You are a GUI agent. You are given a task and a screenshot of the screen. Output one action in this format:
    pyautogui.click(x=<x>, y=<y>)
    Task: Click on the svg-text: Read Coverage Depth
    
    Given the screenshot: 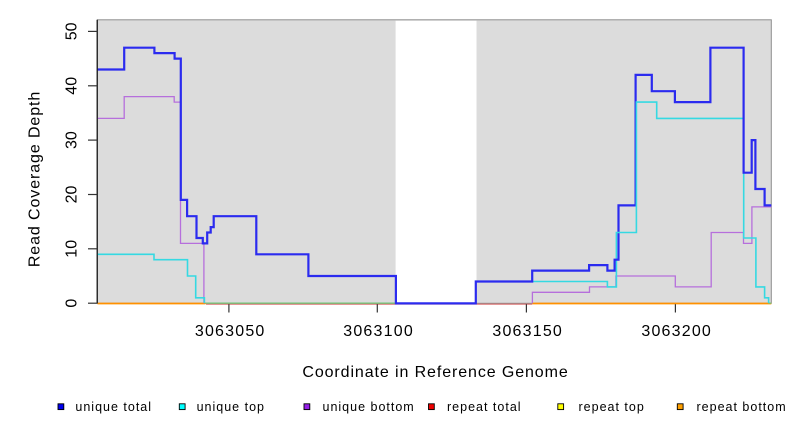 What is the action you would take?
    pyautogui.click(x=35, y=179)
    